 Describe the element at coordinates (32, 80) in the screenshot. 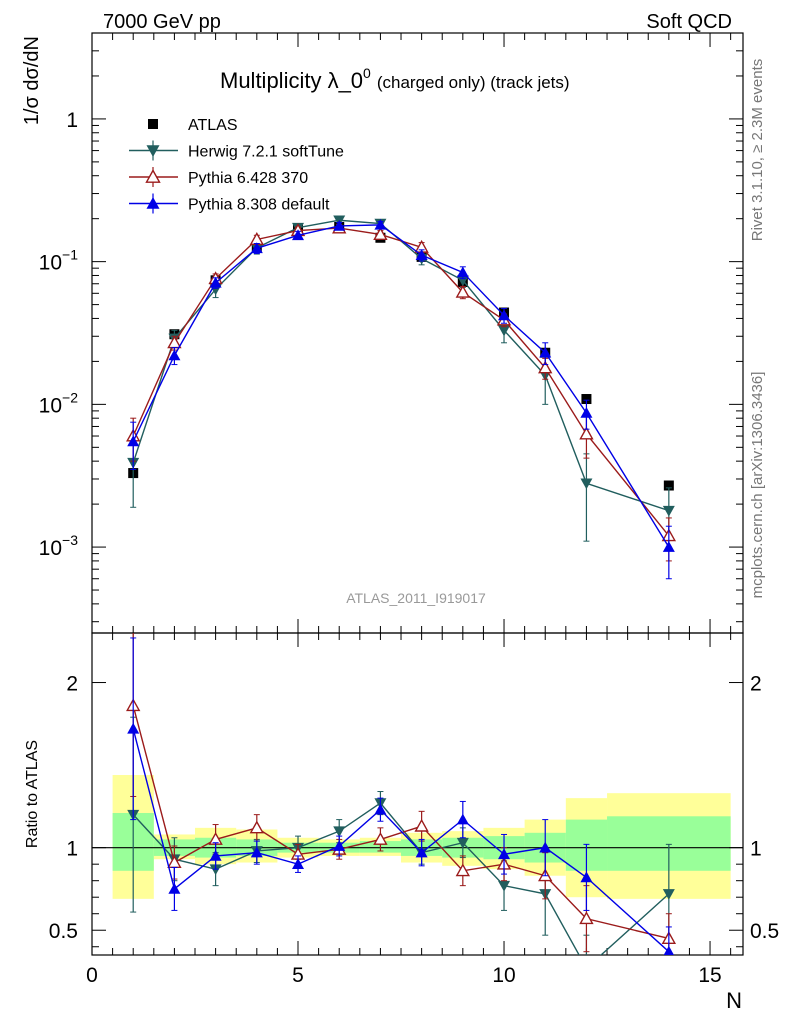

I see `main-ylabel: 1/σ dσ/dN` at that location.